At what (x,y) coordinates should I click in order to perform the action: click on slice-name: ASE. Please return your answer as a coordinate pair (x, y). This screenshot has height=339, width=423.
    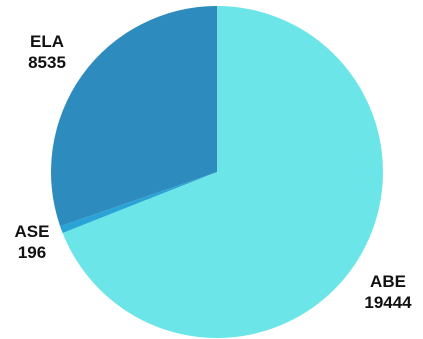
    Looking at the image, I should click on (32, 231).